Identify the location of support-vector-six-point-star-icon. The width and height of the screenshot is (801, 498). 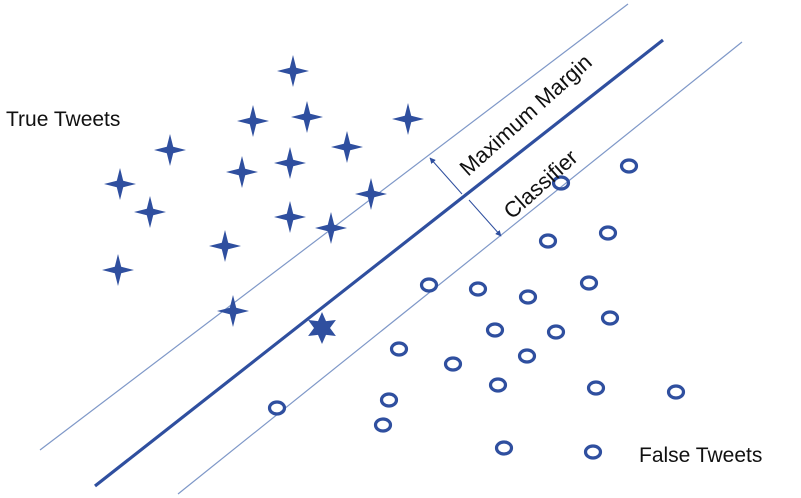
(322, 328).